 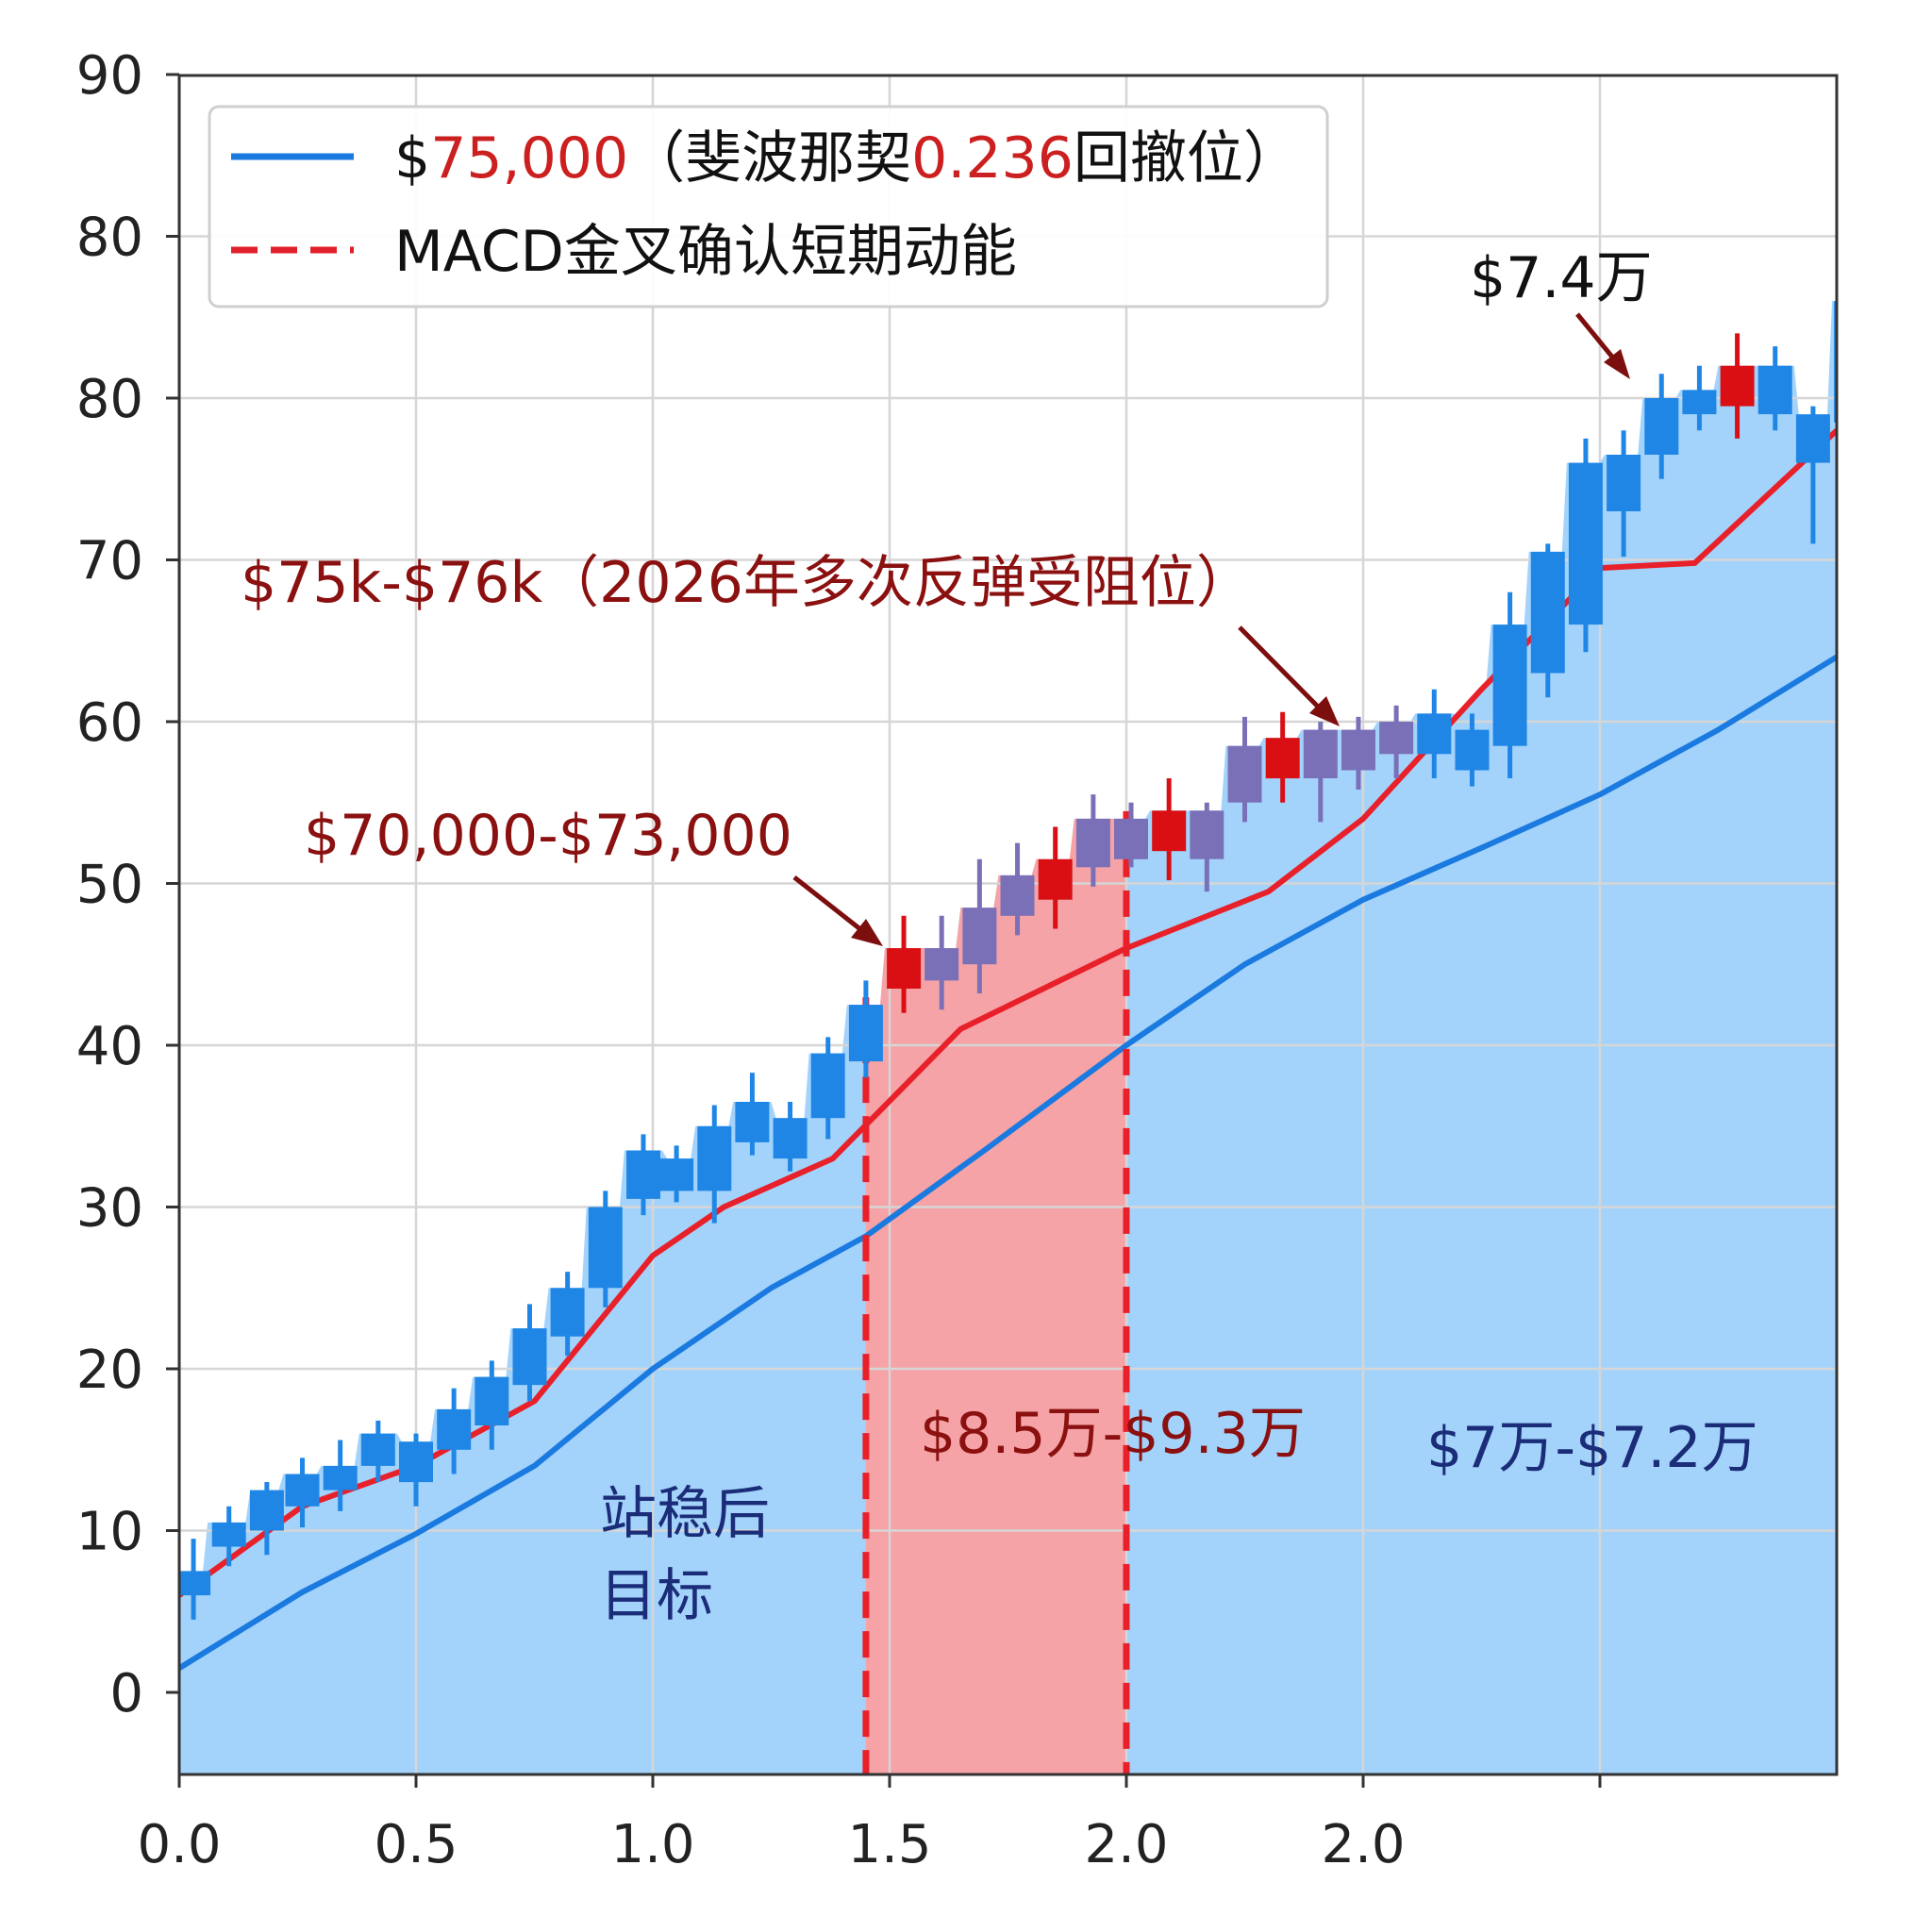 What do you see at coordinates (993, 159) in the screenshot?
I see `legend-1-ratio: 0.236` at bounding box center [993, 159].